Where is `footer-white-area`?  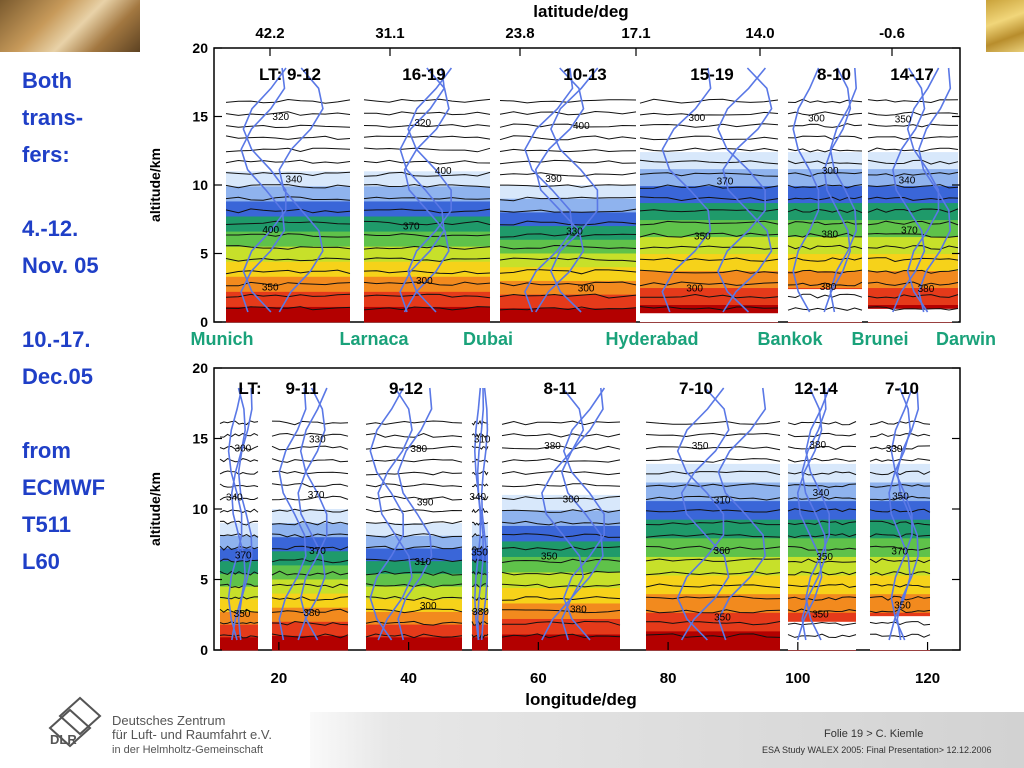 footer-white-area is located at coordinates (155, 740).